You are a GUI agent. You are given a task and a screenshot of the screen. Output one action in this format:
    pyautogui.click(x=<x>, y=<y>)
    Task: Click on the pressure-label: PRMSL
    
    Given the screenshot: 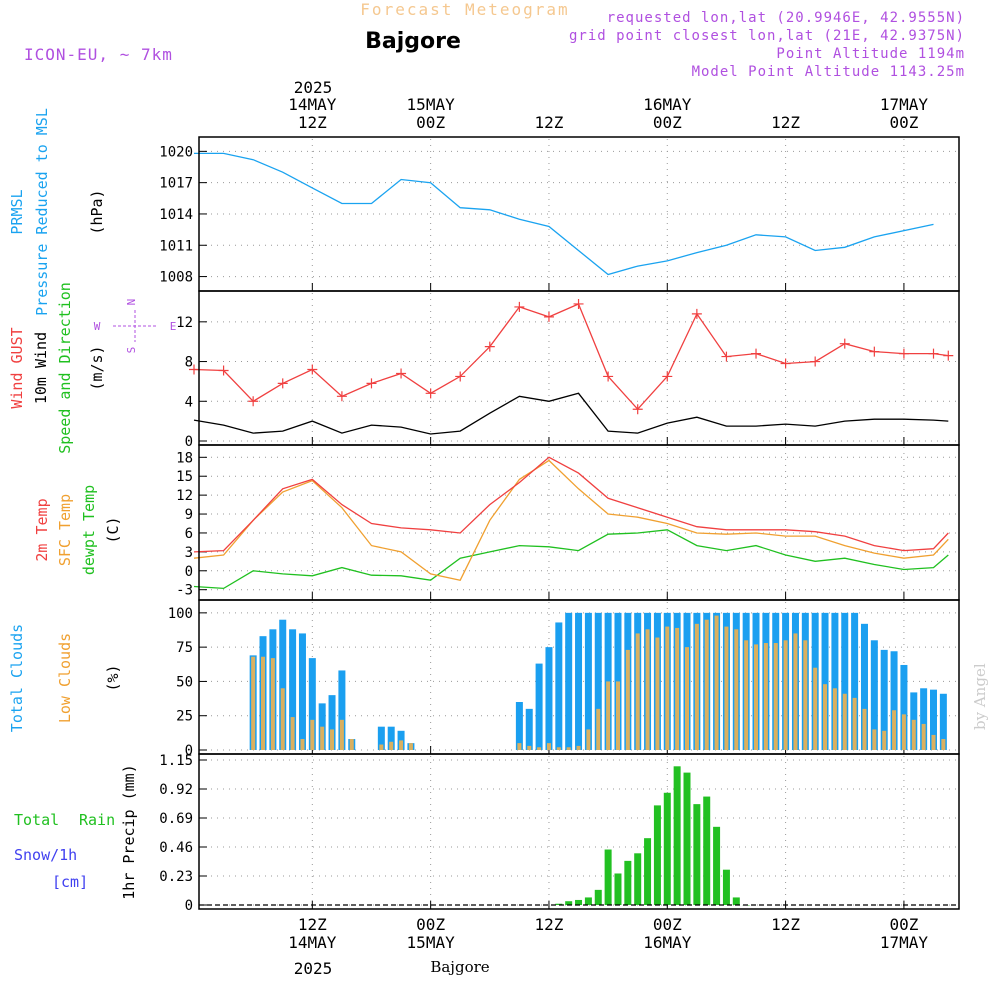 What is the action you would take?
    pyautogui.click(x=17, y=211)
    